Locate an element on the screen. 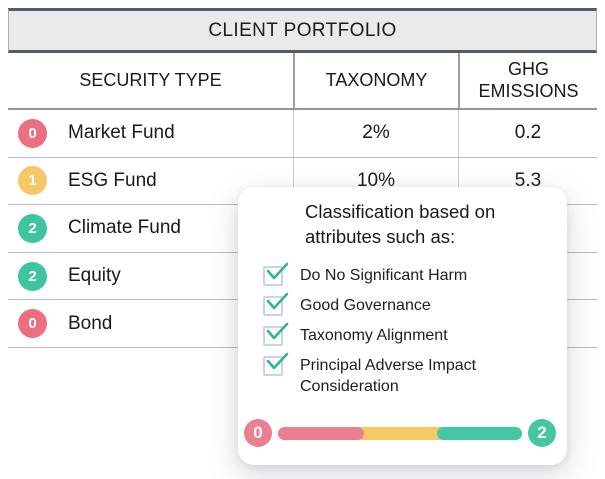  checklist-label: Do No Significant Harm is located at coordinates (384, 275).